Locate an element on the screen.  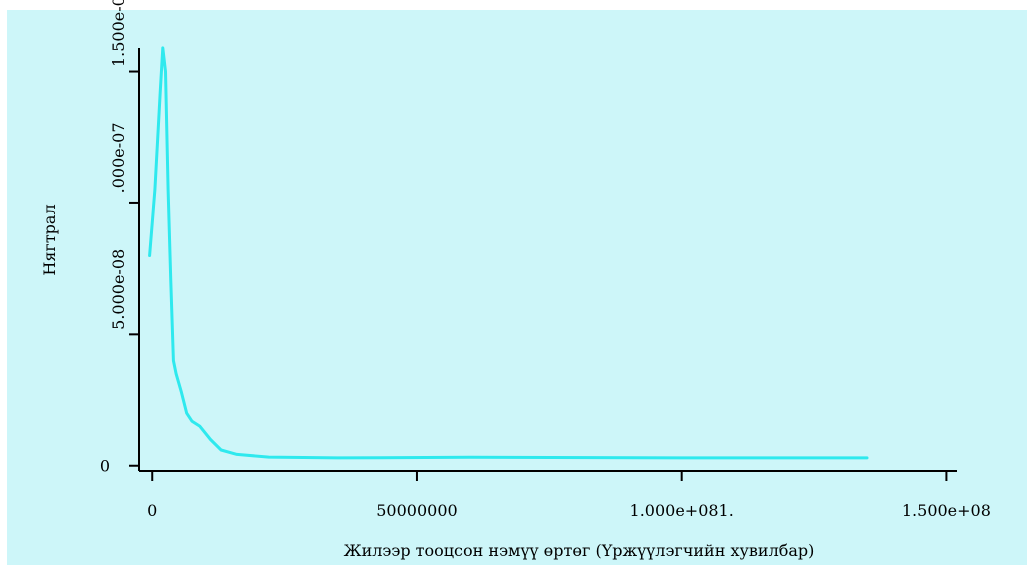
x-tick-label: 0 is located at coordinates (152, 510).